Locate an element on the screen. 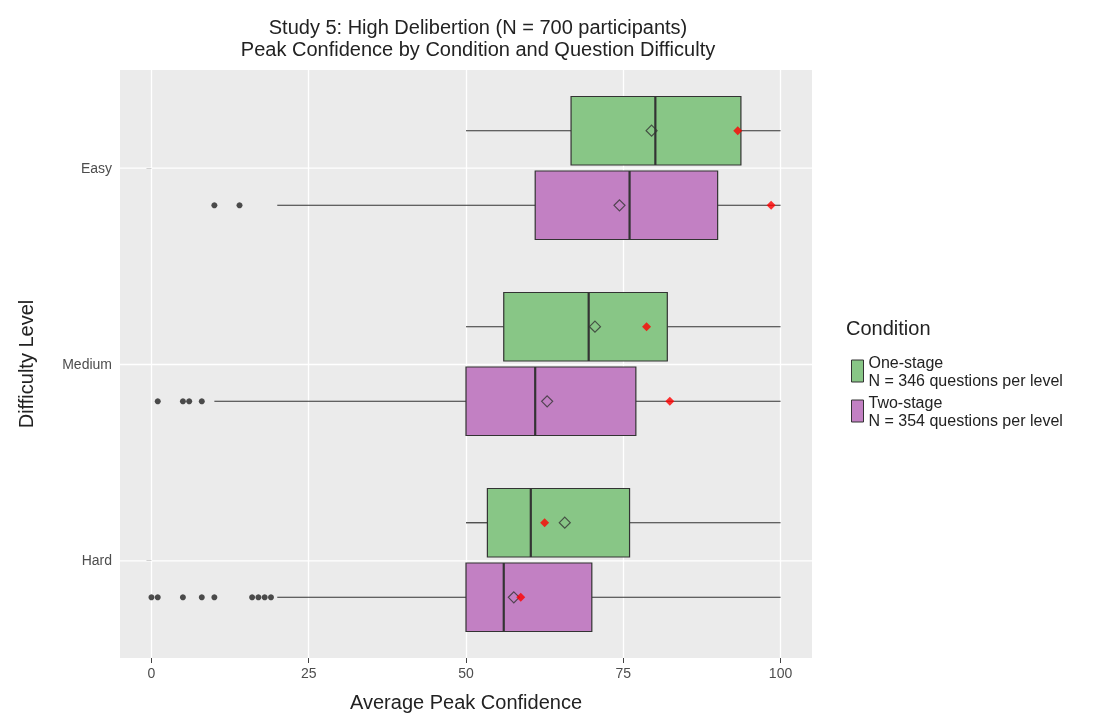  legend-label: One-stage N = 346 questions per level is located at coordinates (965, 371).